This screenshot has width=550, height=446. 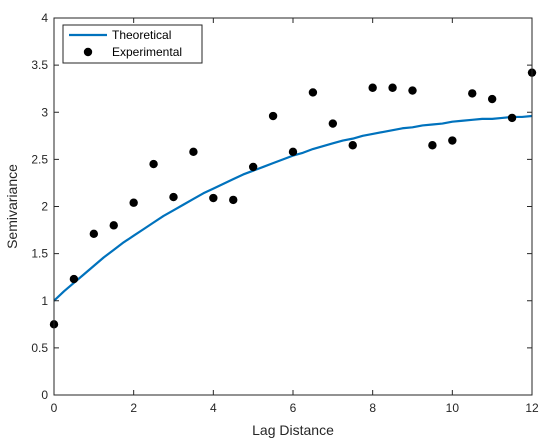 I want to click on y-tick-label: 2.5, so click(x=39, y=159).